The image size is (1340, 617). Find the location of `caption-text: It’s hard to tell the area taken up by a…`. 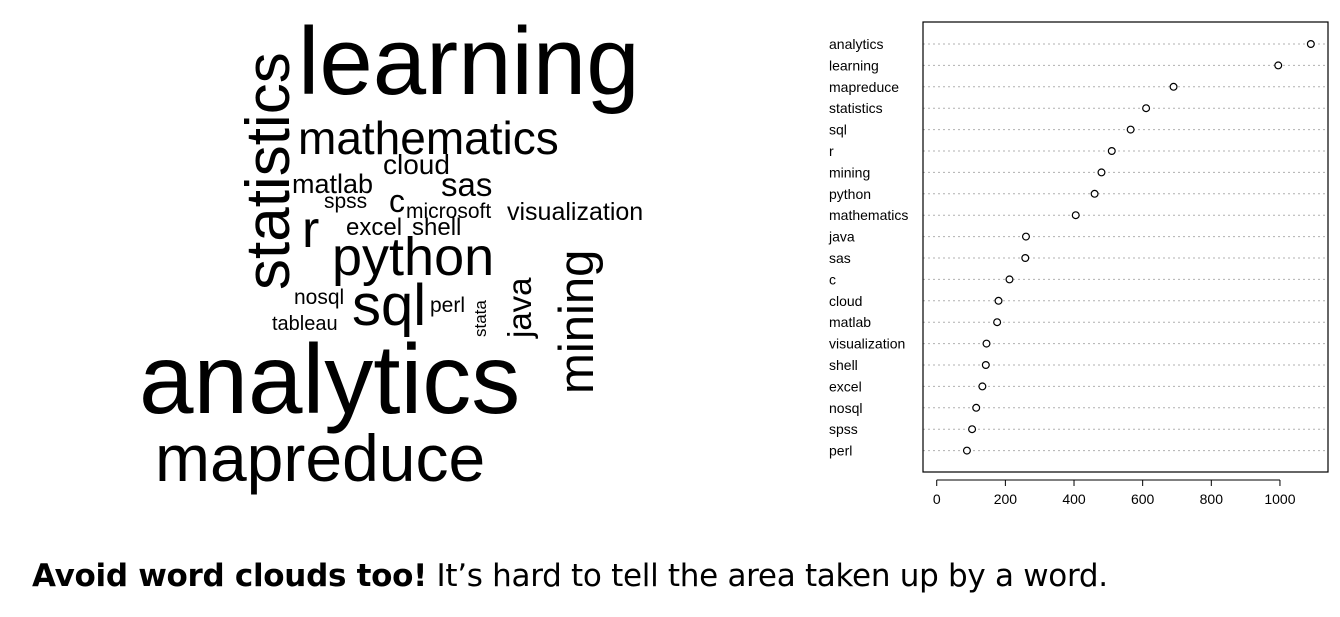

caption-text: It’s hard to tell the area taken up by a… is located at coordinates (767, 576).